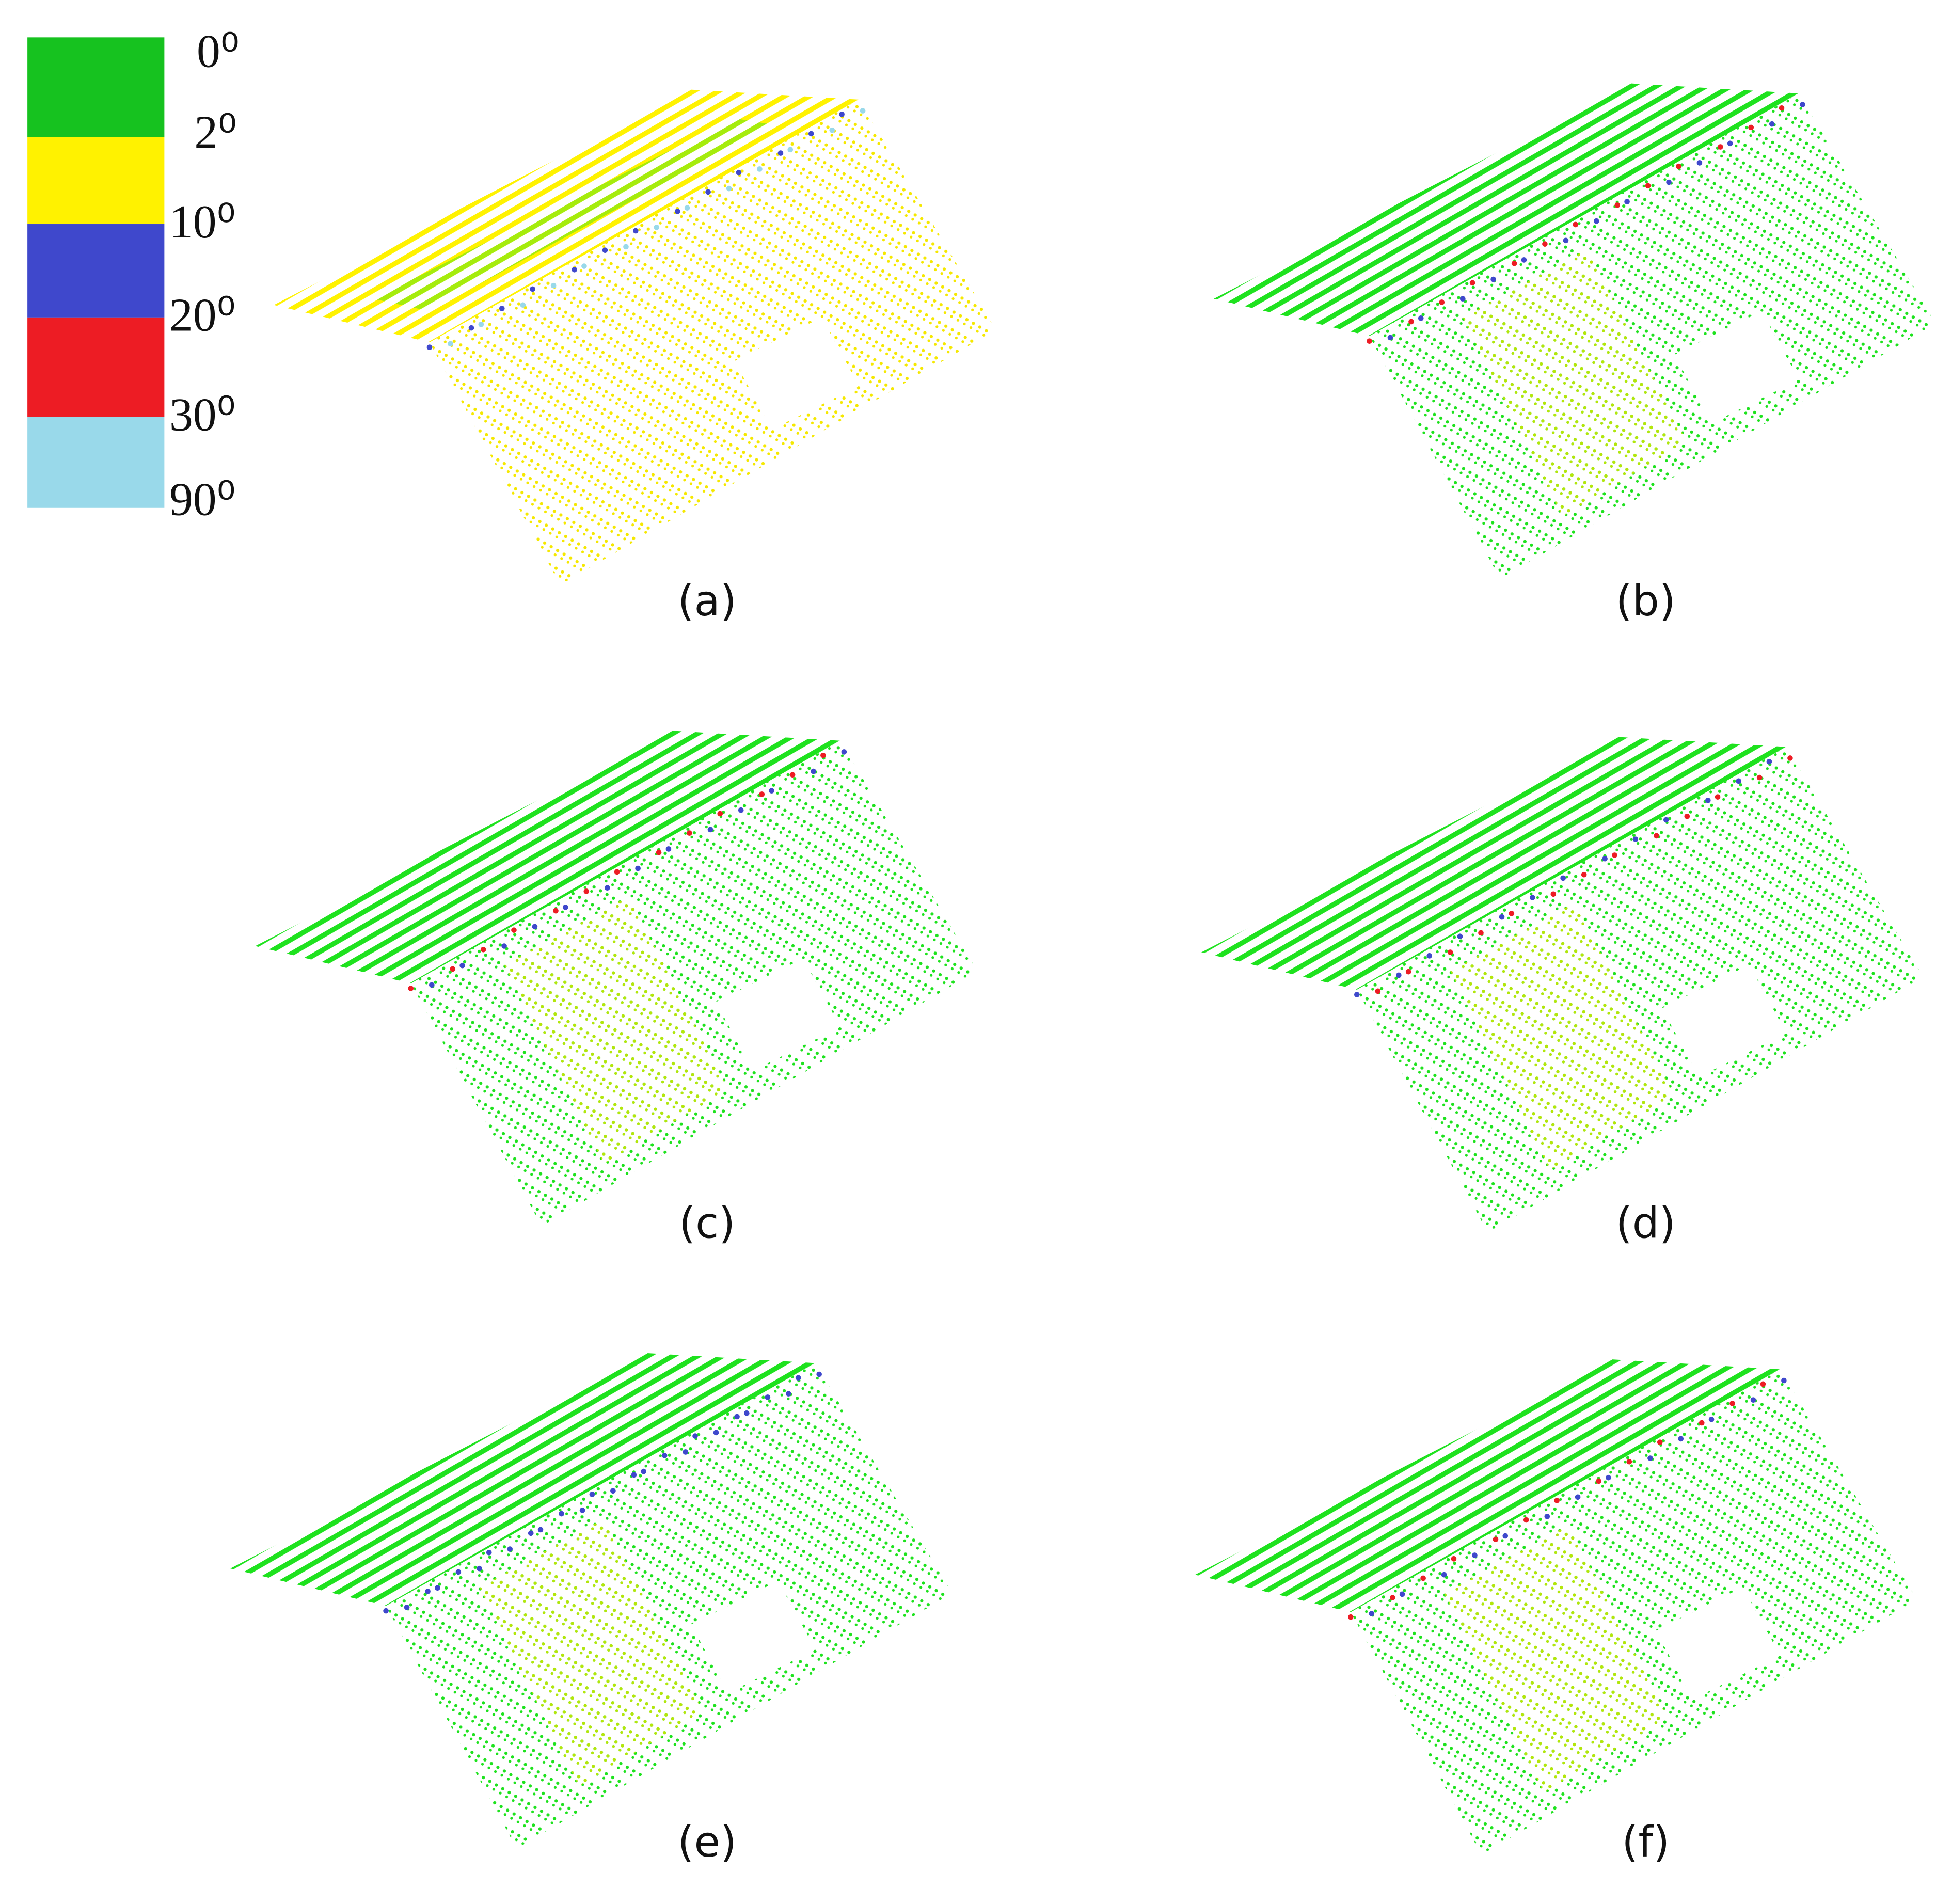 This screenshot has height=1904, width=1952. I want to click on panel-label: (e), so click(707, 1843).